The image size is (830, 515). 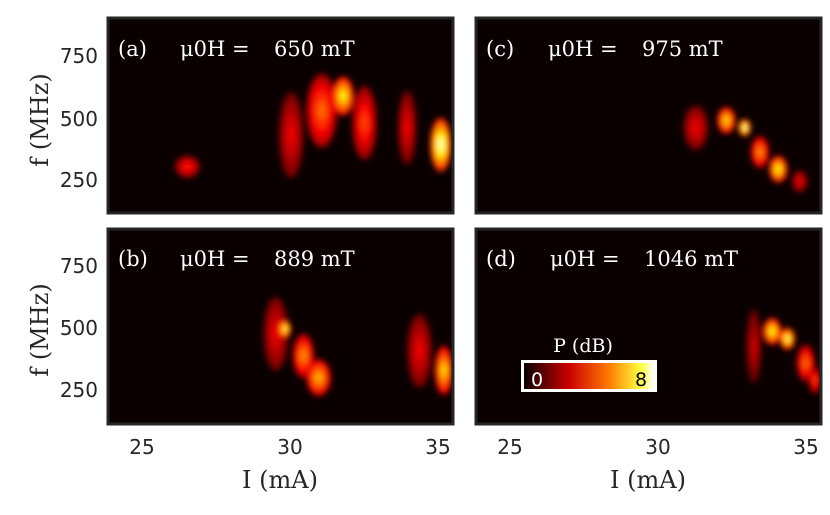 What do you see at coordinates (583, 346) in the screenshot?
I see `colorbar-label: P (dB)` at bounding box center [583, 346].